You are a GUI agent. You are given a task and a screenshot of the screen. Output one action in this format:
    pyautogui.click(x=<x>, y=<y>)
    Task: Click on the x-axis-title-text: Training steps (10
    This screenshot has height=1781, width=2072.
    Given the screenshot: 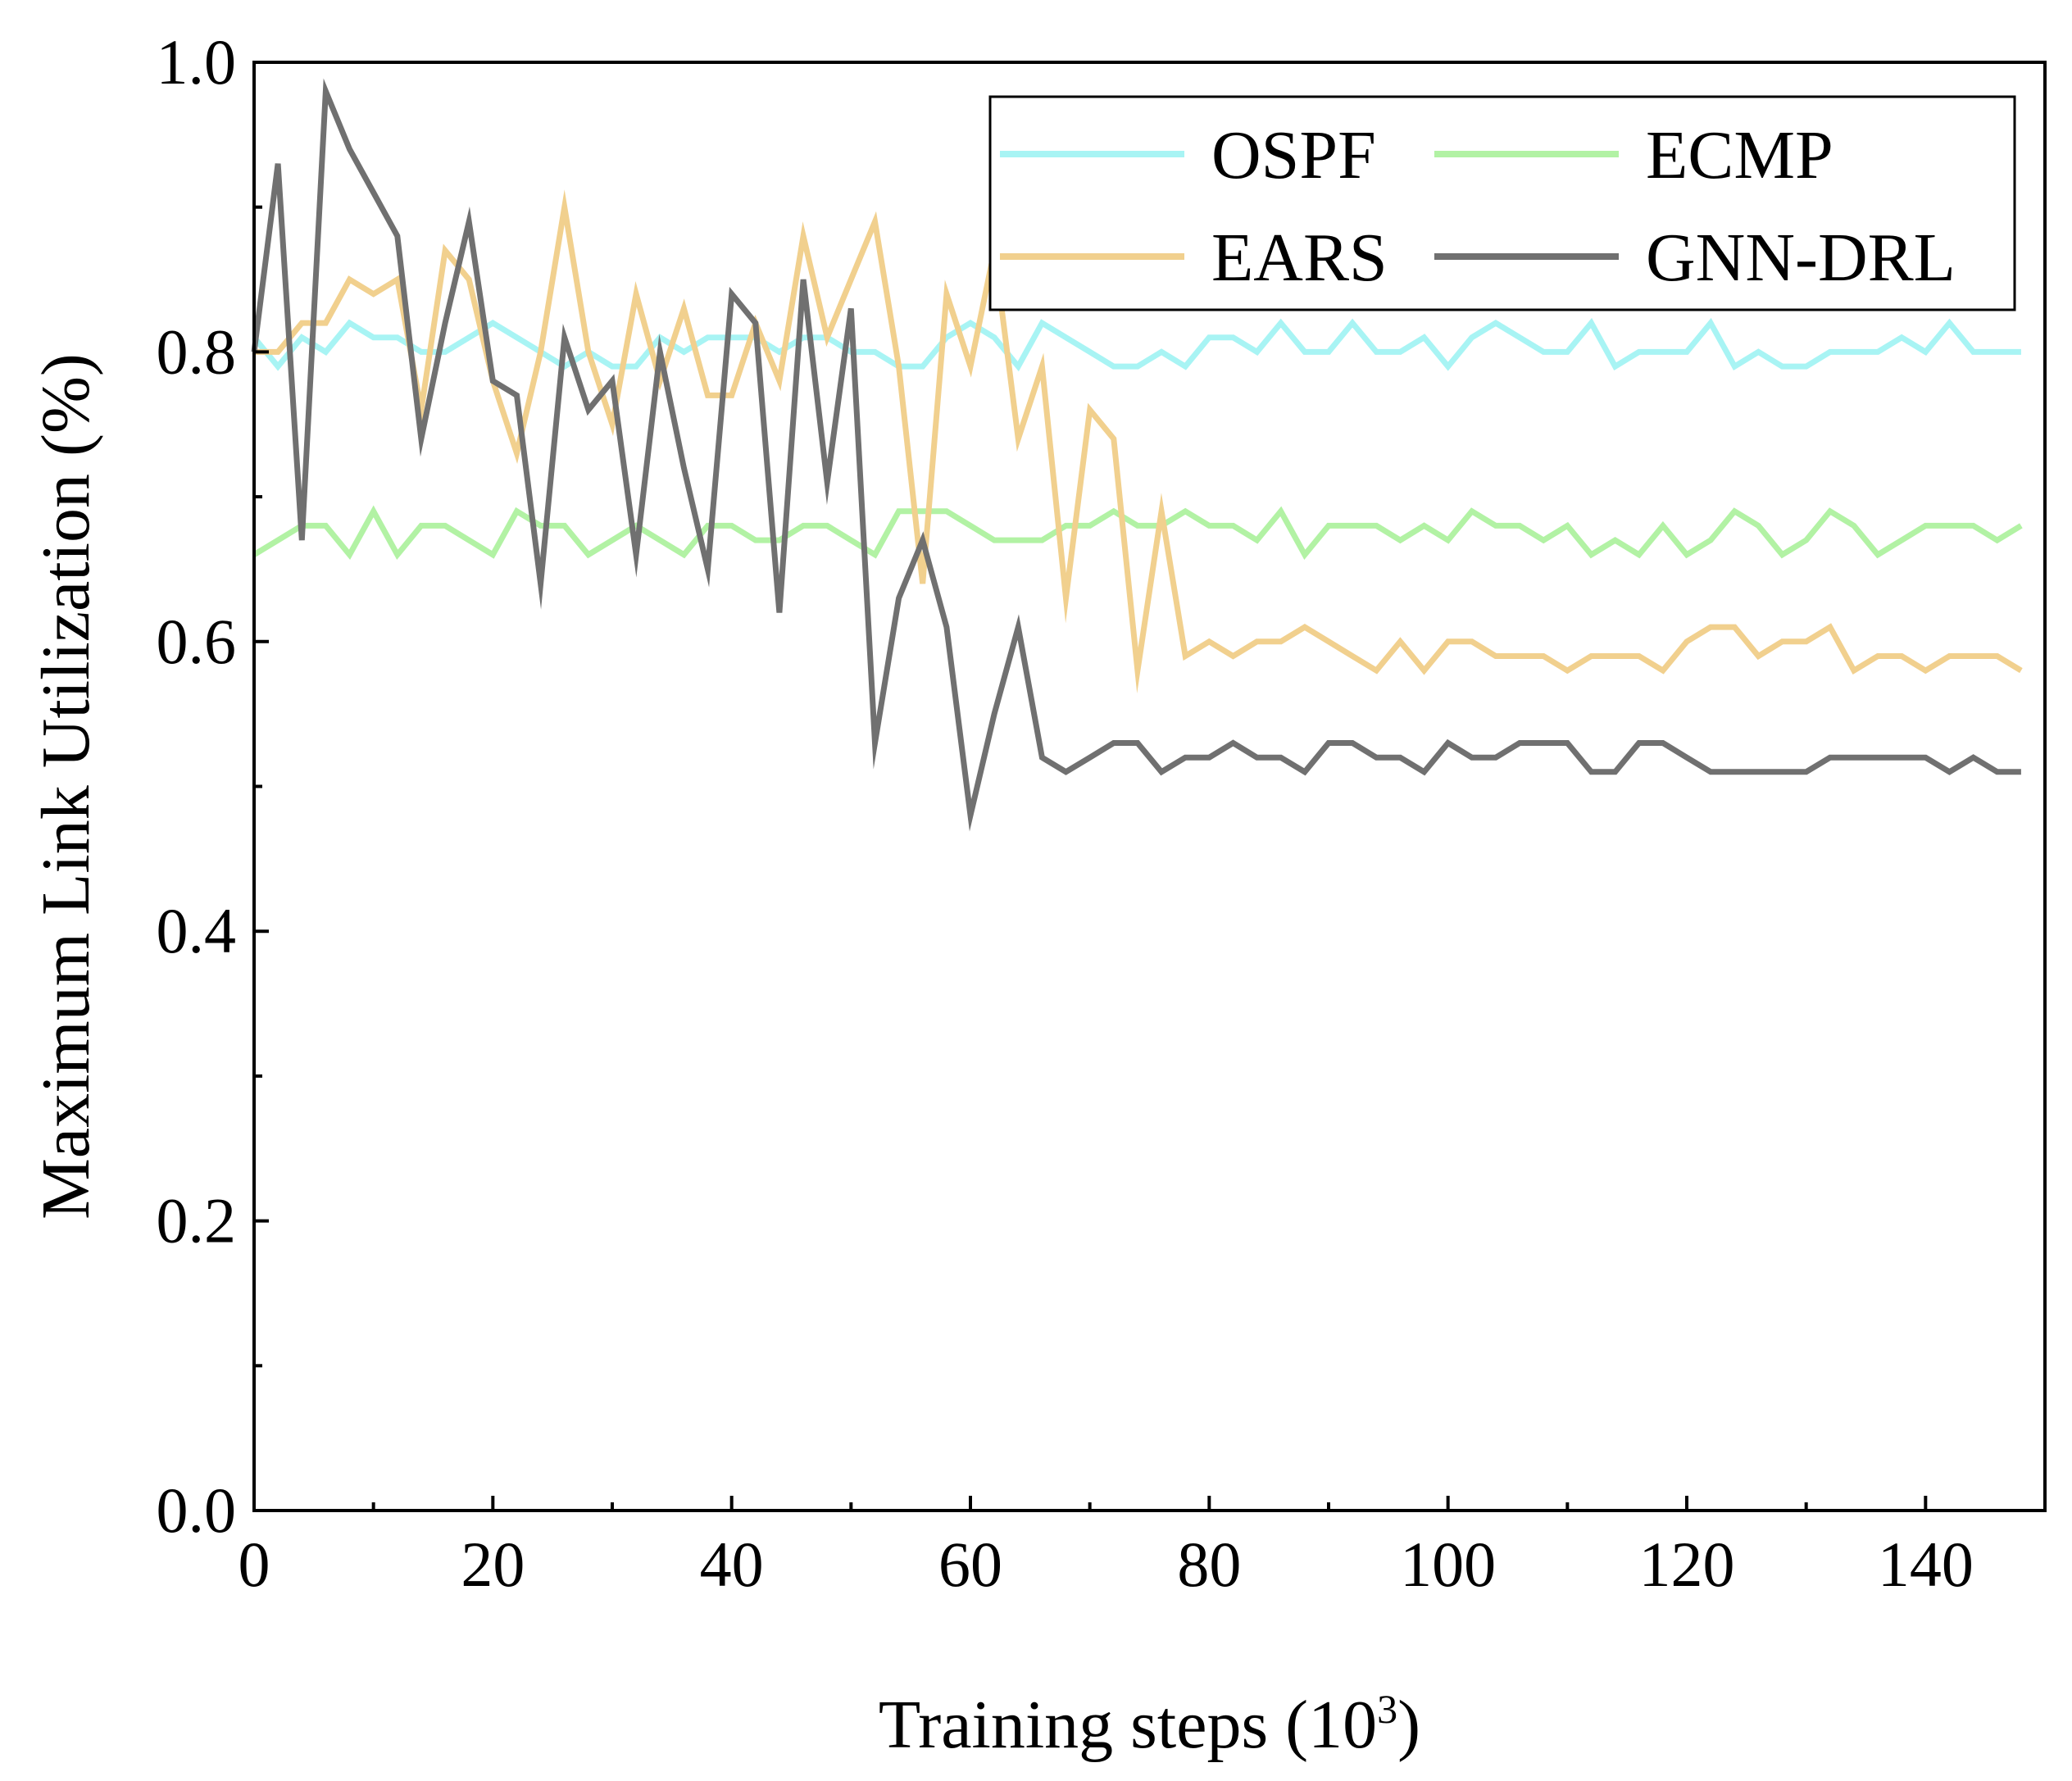 What is the action you would take?
    pyautogui.click(x=1128, y=1725)
    